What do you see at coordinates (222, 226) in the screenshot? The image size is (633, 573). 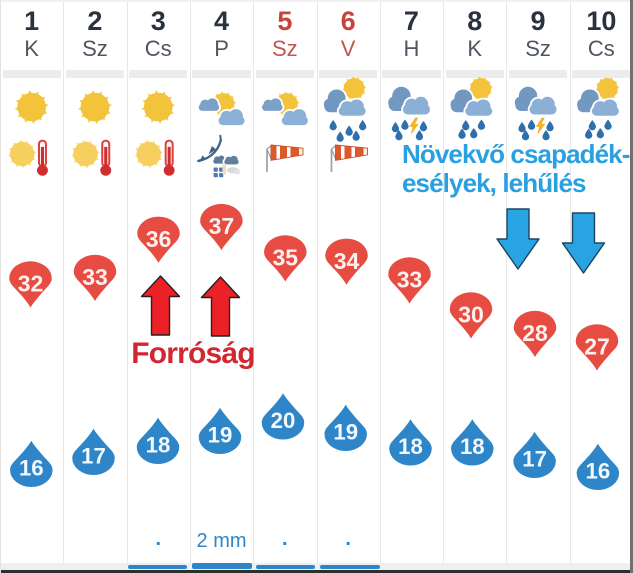 I see `svg-text: 37` at bounding box center [222, 226].